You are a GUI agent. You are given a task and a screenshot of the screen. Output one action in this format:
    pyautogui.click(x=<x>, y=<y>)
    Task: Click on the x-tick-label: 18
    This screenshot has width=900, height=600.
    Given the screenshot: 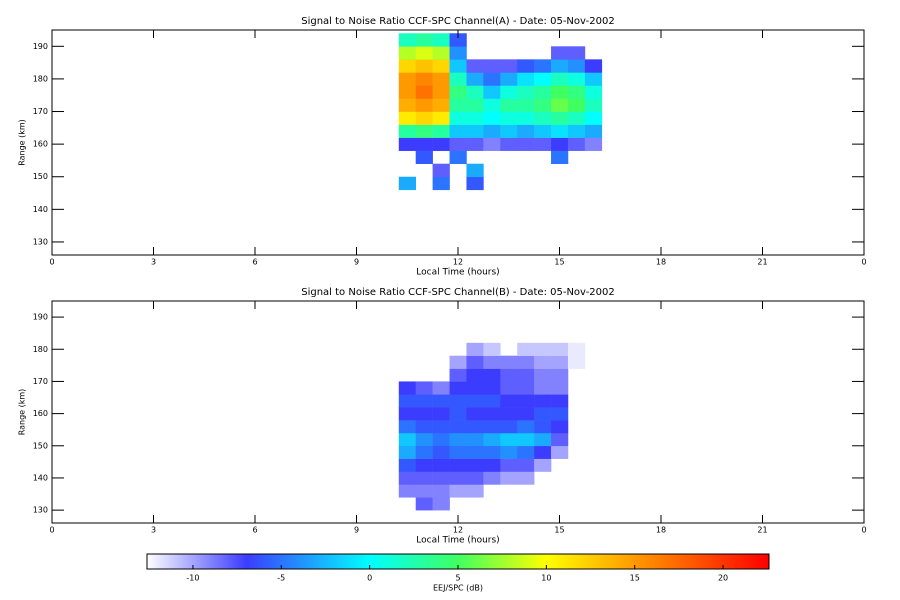 What is the action you would take?
    pyautogui.click(x=661, y=530)
    